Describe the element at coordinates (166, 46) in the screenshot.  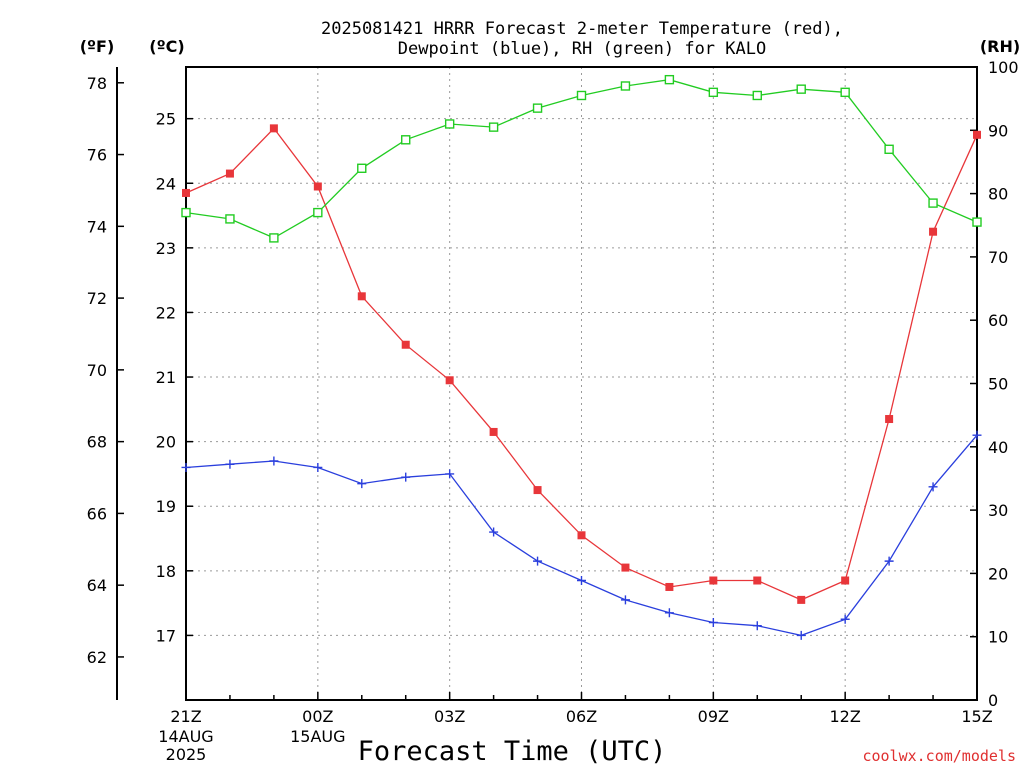
I see `celsius-unit-label: (ºC)` at that location.